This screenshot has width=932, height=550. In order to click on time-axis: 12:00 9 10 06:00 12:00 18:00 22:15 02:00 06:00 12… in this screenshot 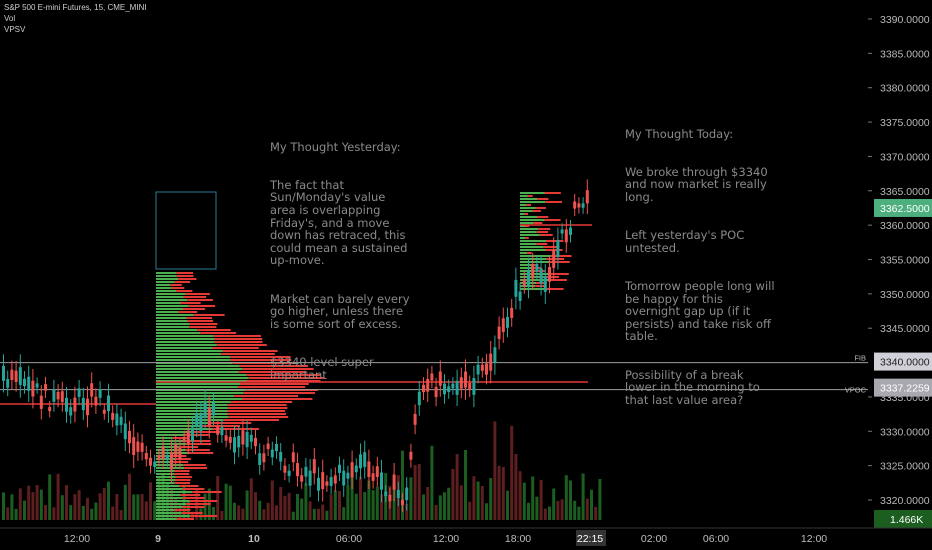, I will do `click(466, 538)`.